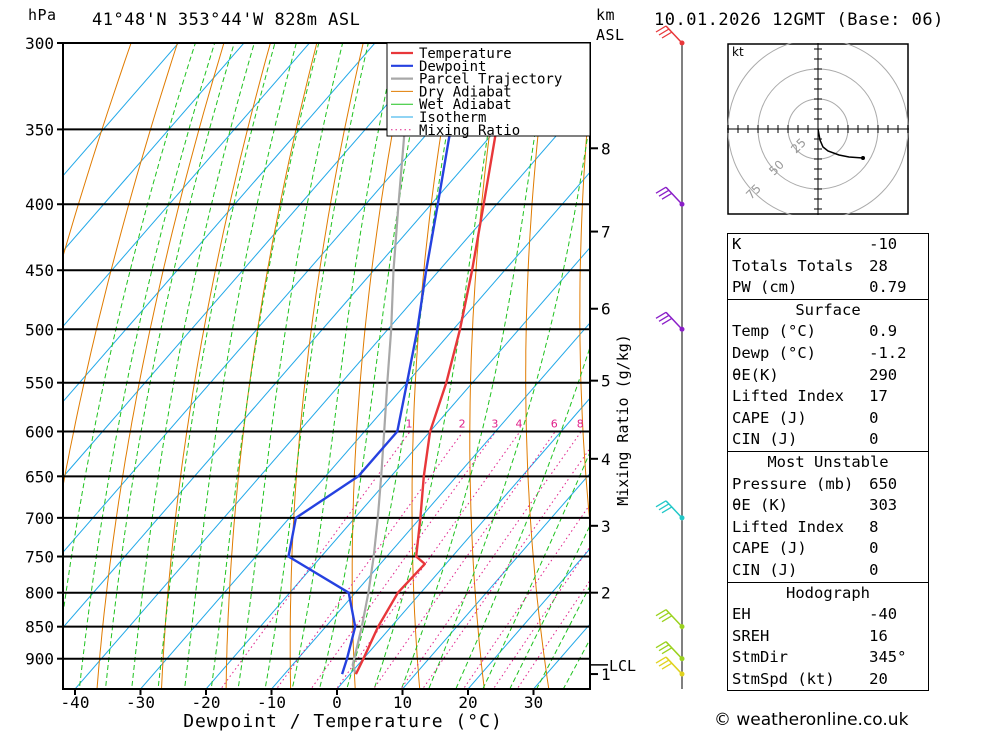  Describe the element at coordinates (490, 80) in the screenshot. I see `legend-label: Parcel Trajectory` at that location.